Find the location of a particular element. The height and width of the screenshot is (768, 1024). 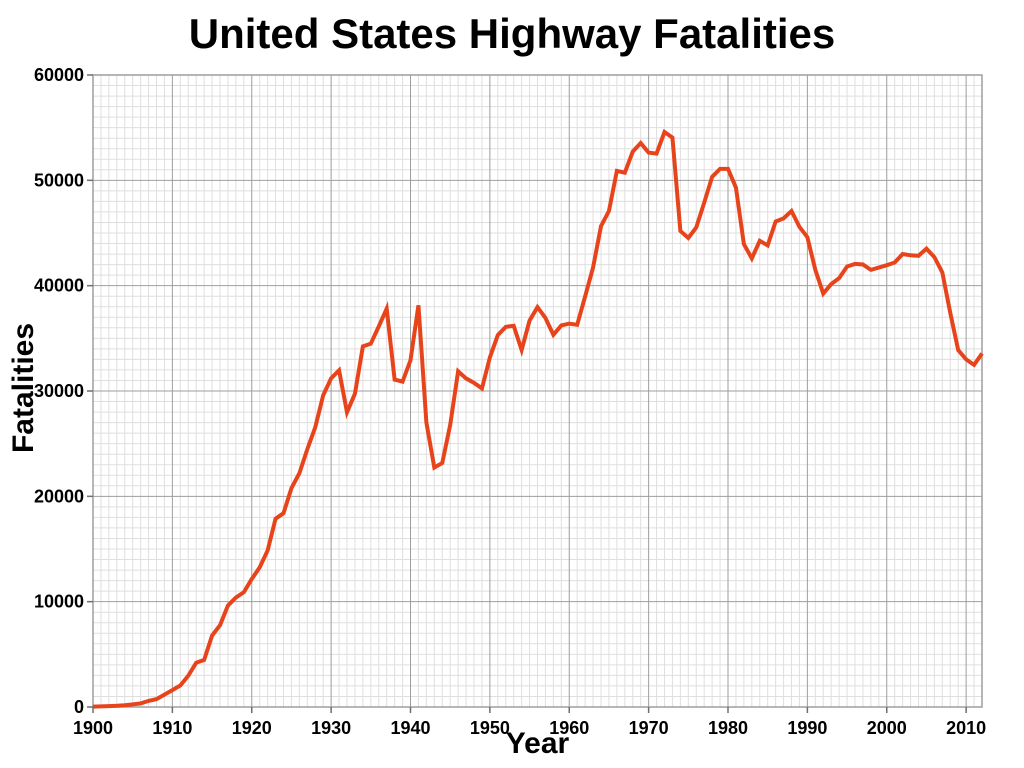

x-tick-label: 1900 is located at coordinates (93, 728).